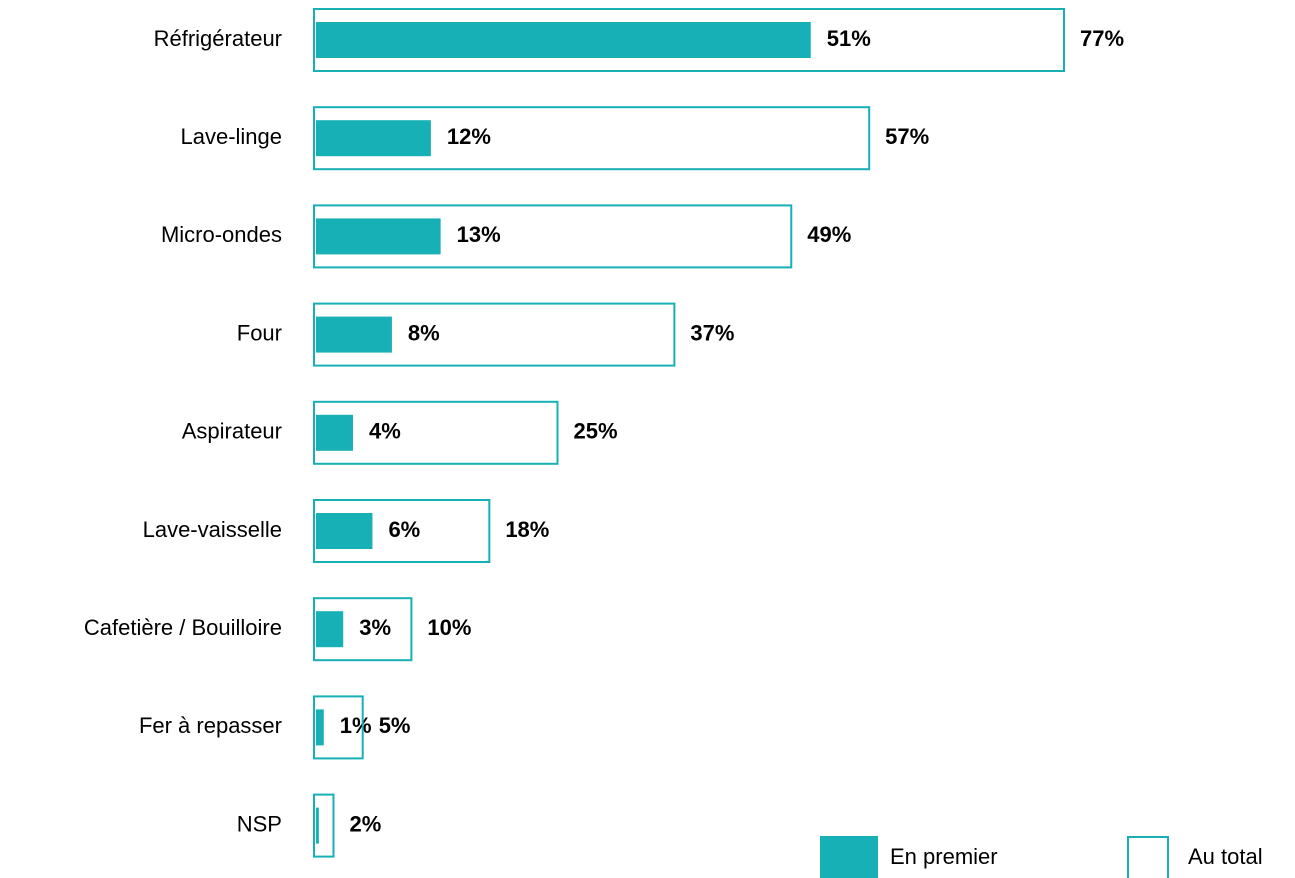 This screenshot has width=1295, height=878. I want to click on value-label: 4%, so click(385, 431).